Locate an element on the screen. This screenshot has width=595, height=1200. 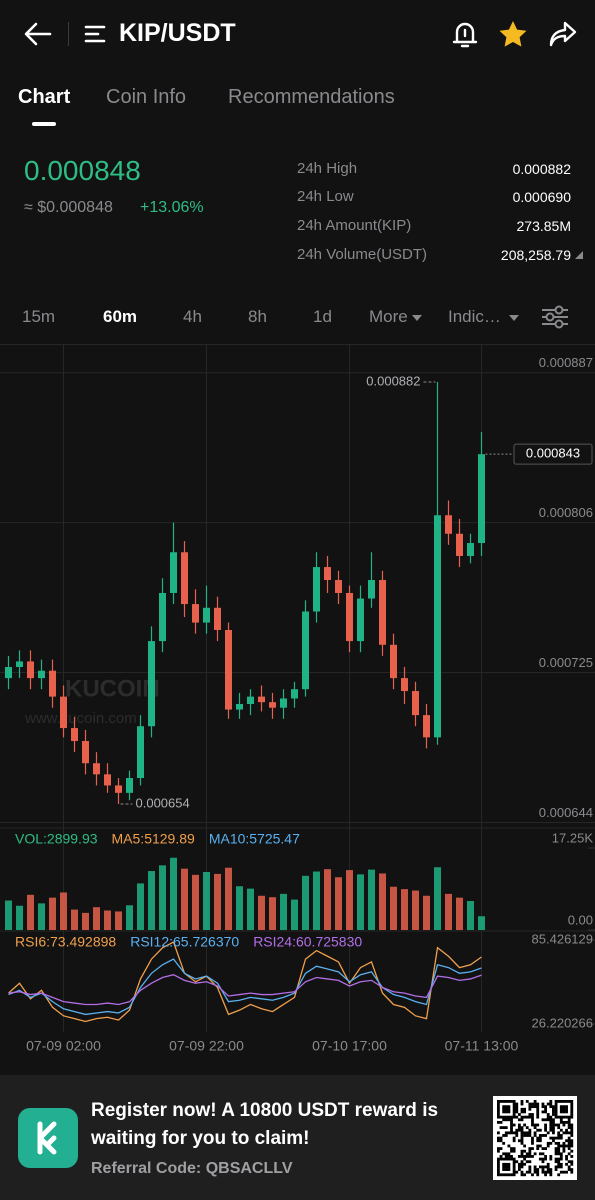
rsi-line is located at coordinates (245, 982).